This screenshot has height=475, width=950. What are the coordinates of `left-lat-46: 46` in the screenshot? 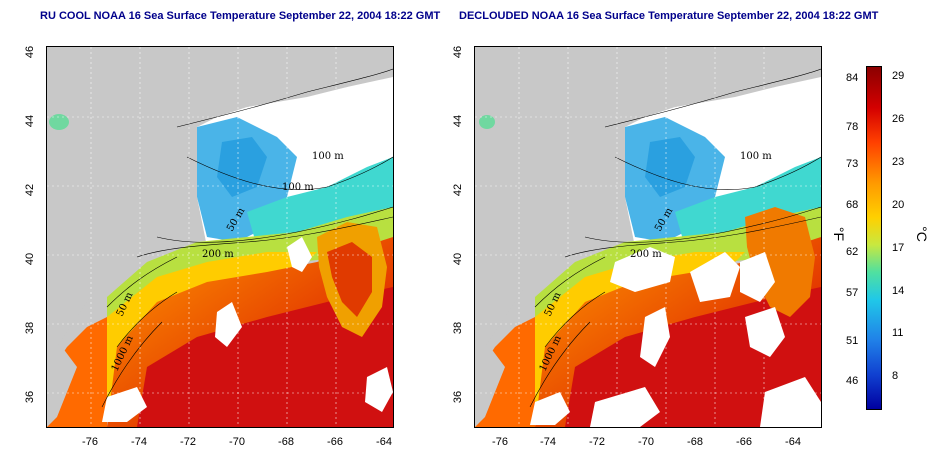 It's located at (30, 52).